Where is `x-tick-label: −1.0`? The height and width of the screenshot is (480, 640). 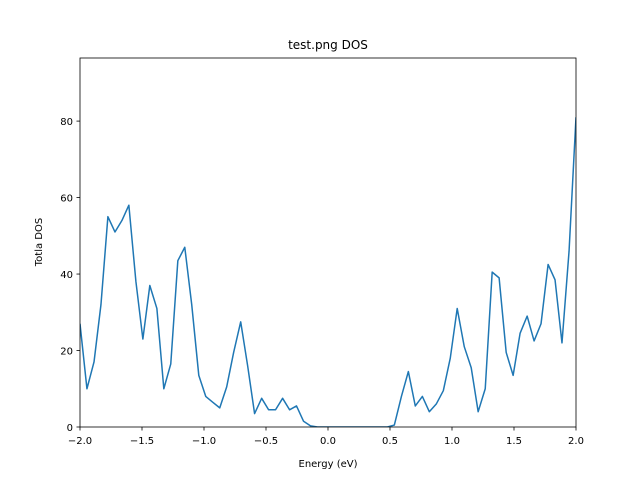 x-tick-label: −1.0 is located at coordinates (204, 441).